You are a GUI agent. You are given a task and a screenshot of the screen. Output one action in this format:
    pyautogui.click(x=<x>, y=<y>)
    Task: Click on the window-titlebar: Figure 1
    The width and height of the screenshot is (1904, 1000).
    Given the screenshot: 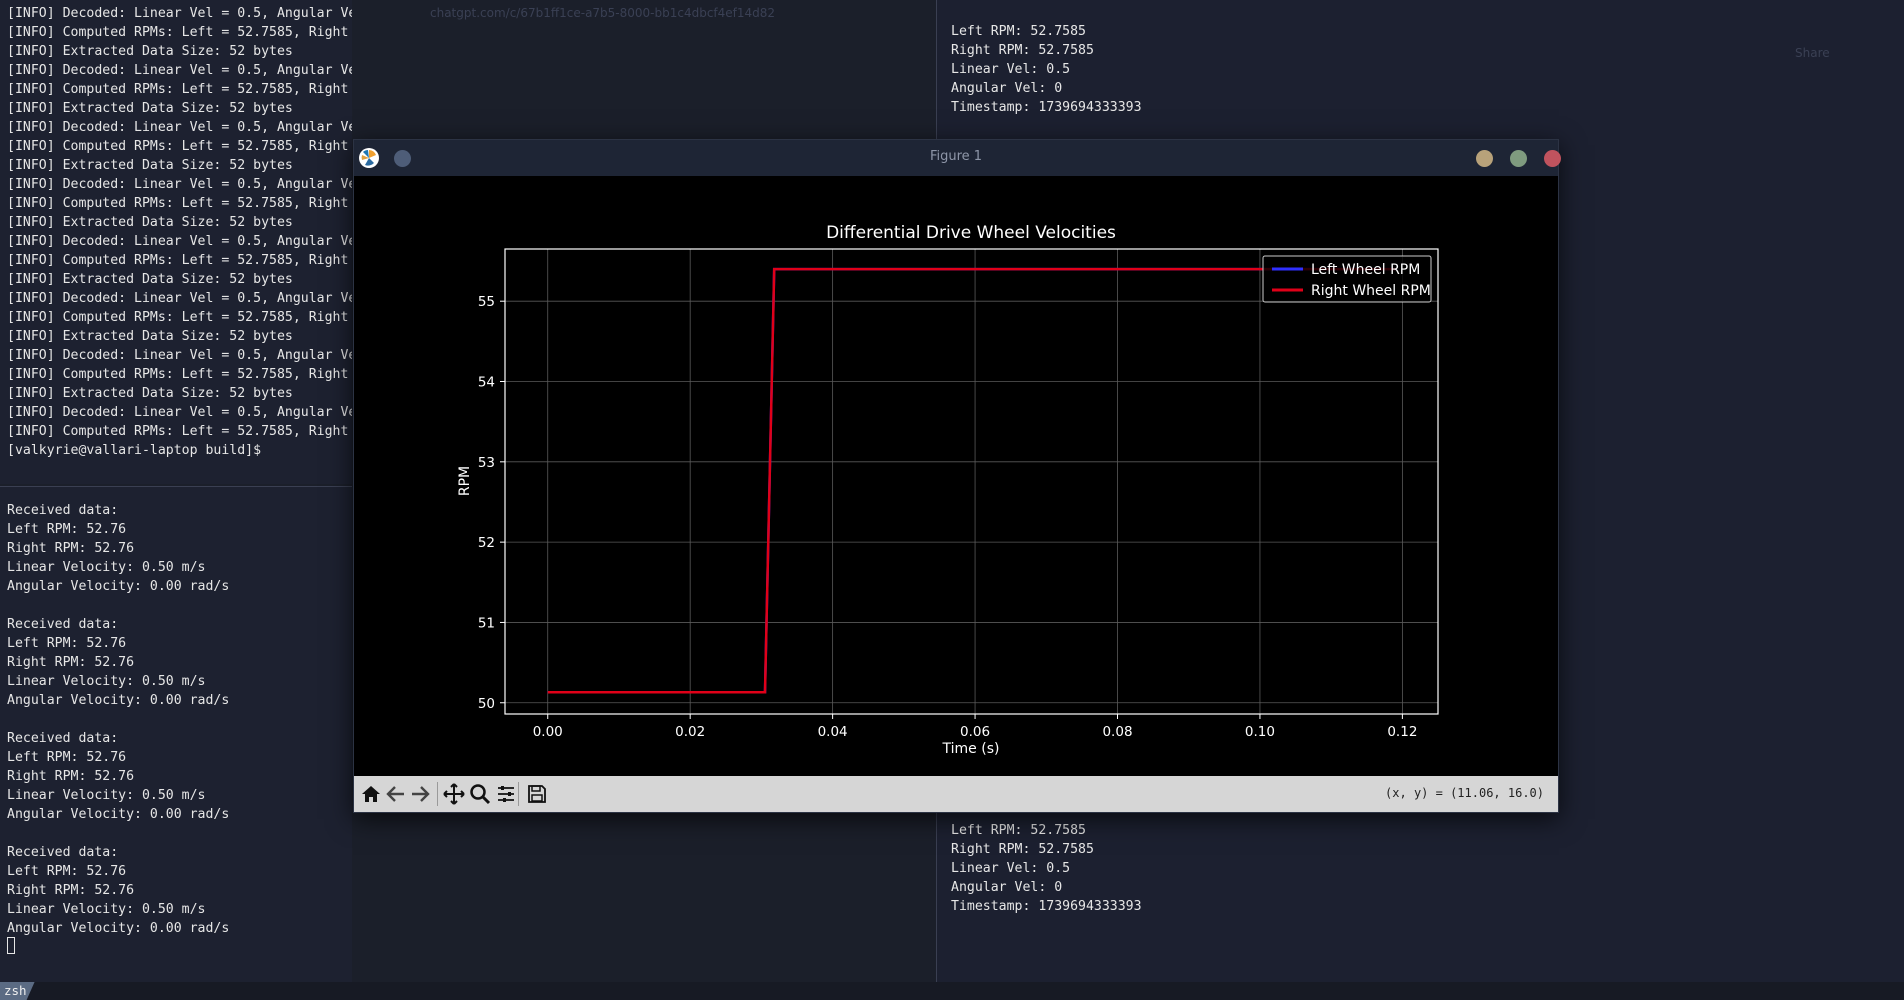 What is the action you would take?
    pyautogui.click(x=957, y=158)
    